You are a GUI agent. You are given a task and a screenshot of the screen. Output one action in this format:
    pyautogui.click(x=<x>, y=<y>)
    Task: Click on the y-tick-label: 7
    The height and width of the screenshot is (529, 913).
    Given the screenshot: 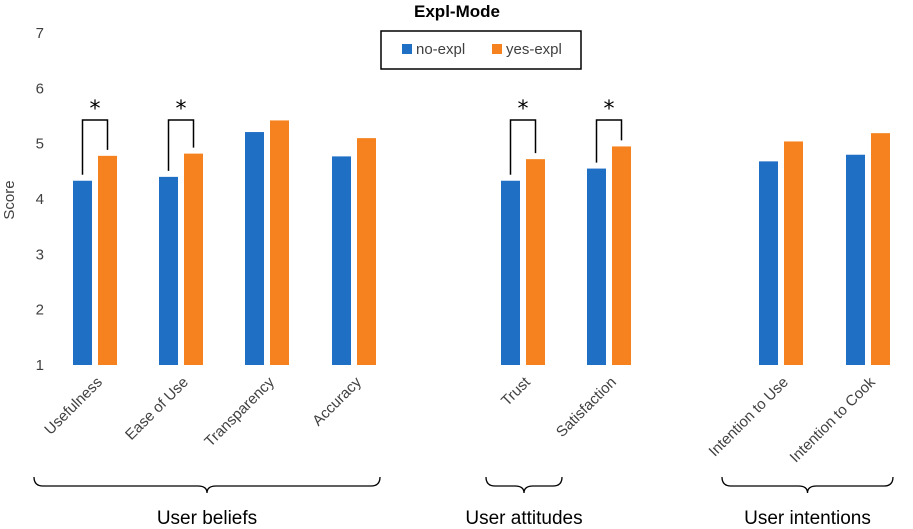 What is the action you would take?
    pyautogui.click(x=40, y=33)
    